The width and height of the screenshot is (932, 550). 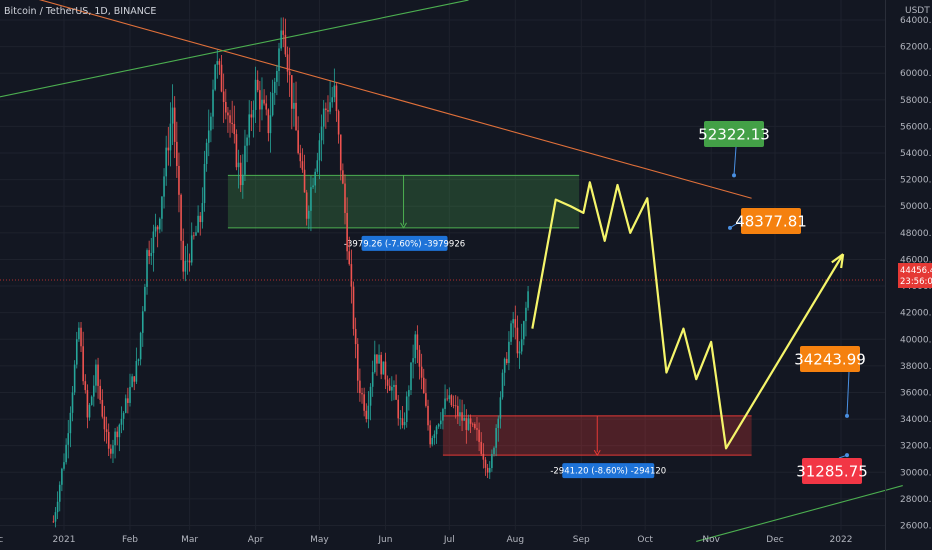 I want to click on level-connector, so click(x=735, y=161).